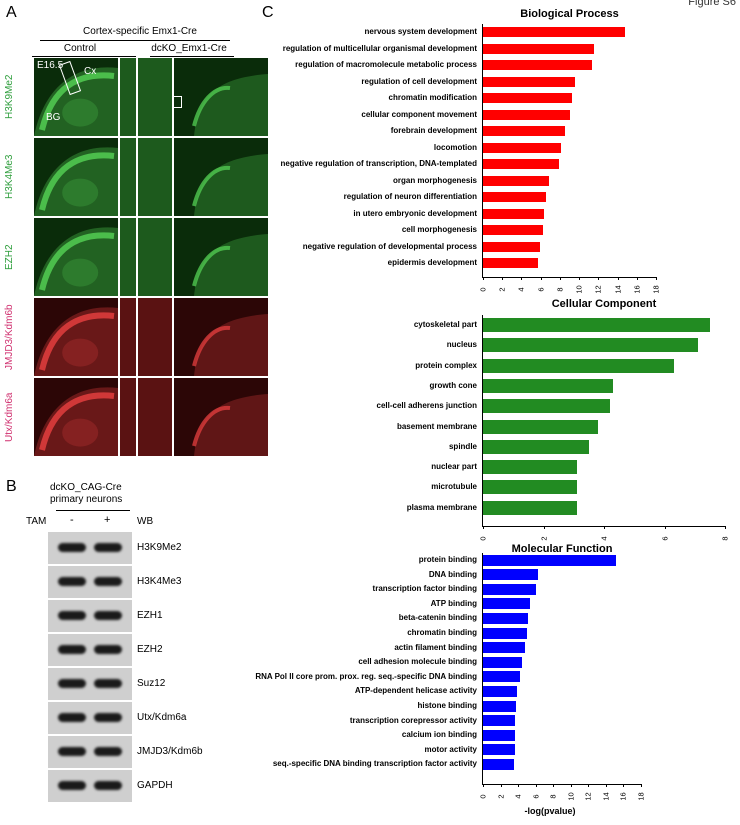  Describe the element at coordinates (53, 117) in the screenshot. I see `basal-ganglia-label: BG` at that location.